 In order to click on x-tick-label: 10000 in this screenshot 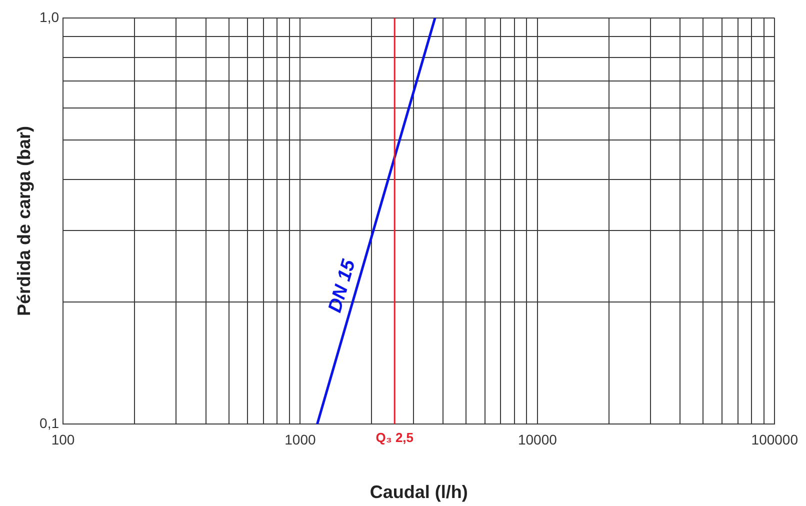, I will do `click(538, 439)`.